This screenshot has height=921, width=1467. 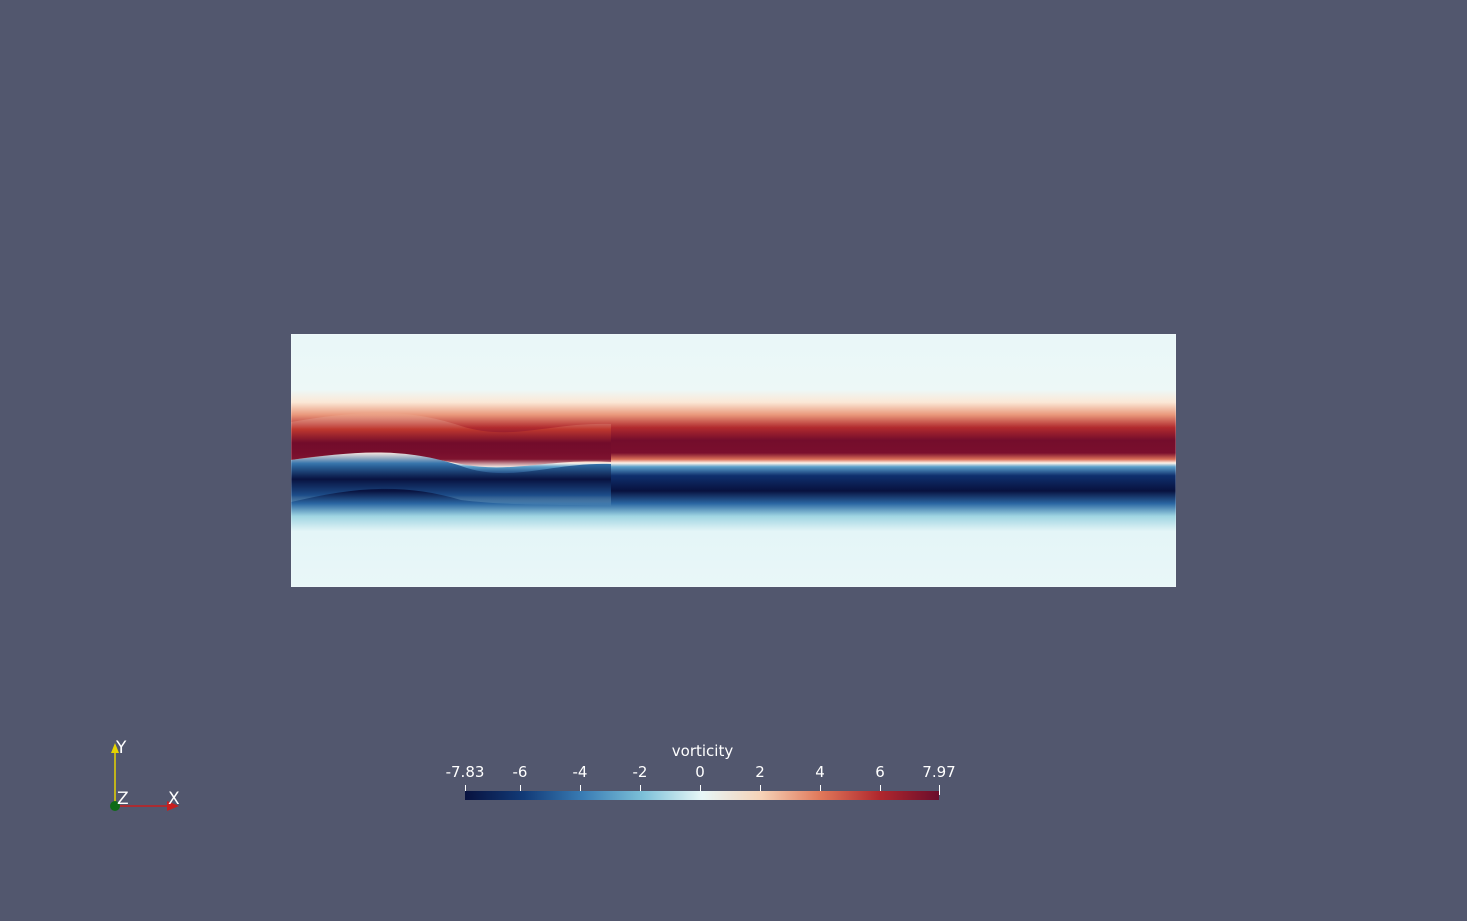 I want to click on colorbar-tick-label: 2, so click(x=760, y=772).